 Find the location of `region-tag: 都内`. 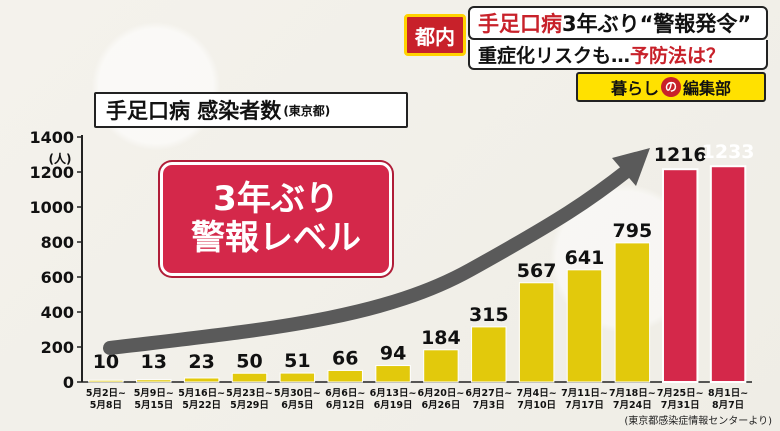

region-tag: 都内 is located at coordinates (435, 35).